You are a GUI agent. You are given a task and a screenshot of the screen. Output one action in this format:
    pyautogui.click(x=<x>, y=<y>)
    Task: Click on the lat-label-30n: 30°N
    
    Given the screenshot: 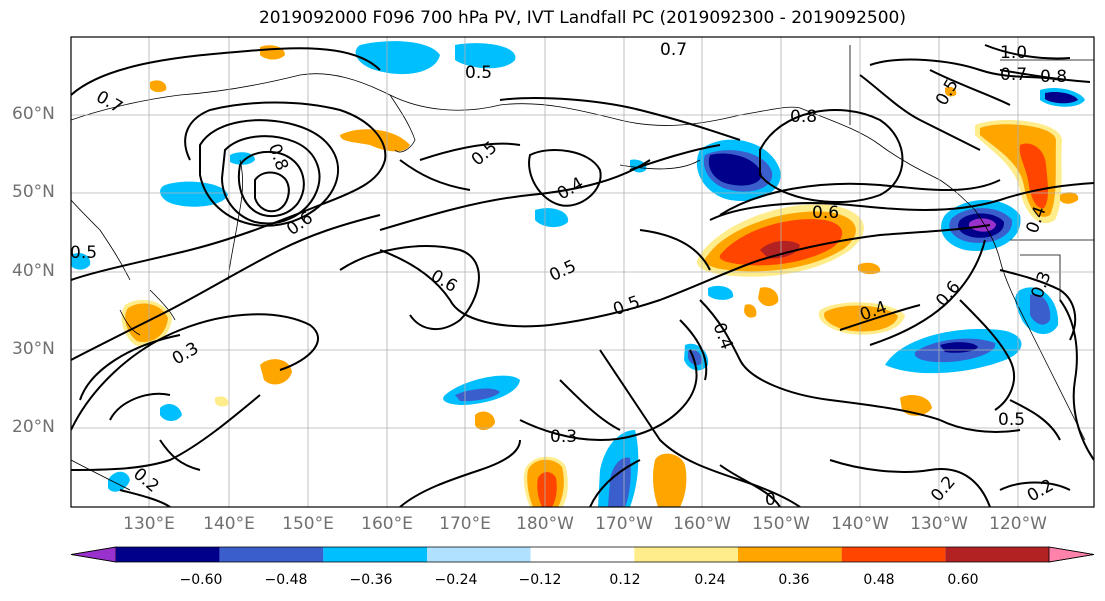 What is the action you would take?
    pyautogui.click(x=33, y=349)
    